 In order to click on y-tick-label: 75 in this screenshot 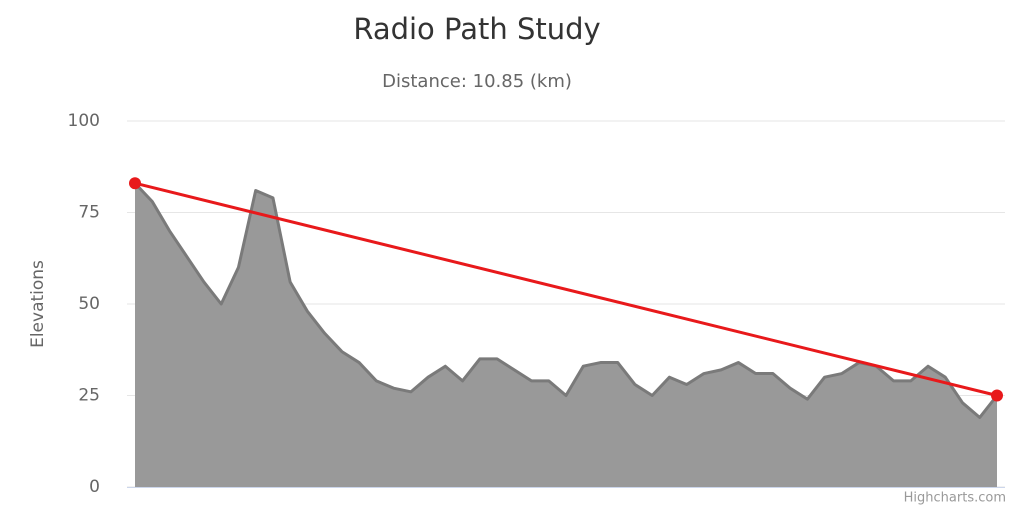, I will do `click(89, 213)`.